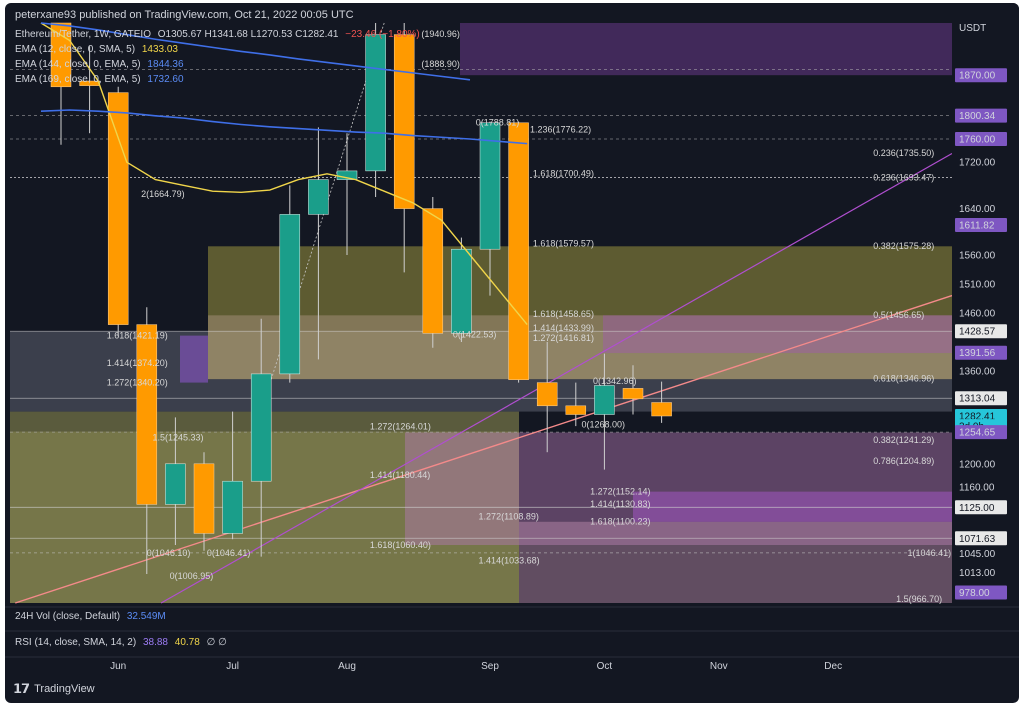 The image size is (1024, 707). What do you see at coordinates (977, 209) in the screenshot?
I see `price-axis-label: 1640.00` at bounding box center [977, 209].